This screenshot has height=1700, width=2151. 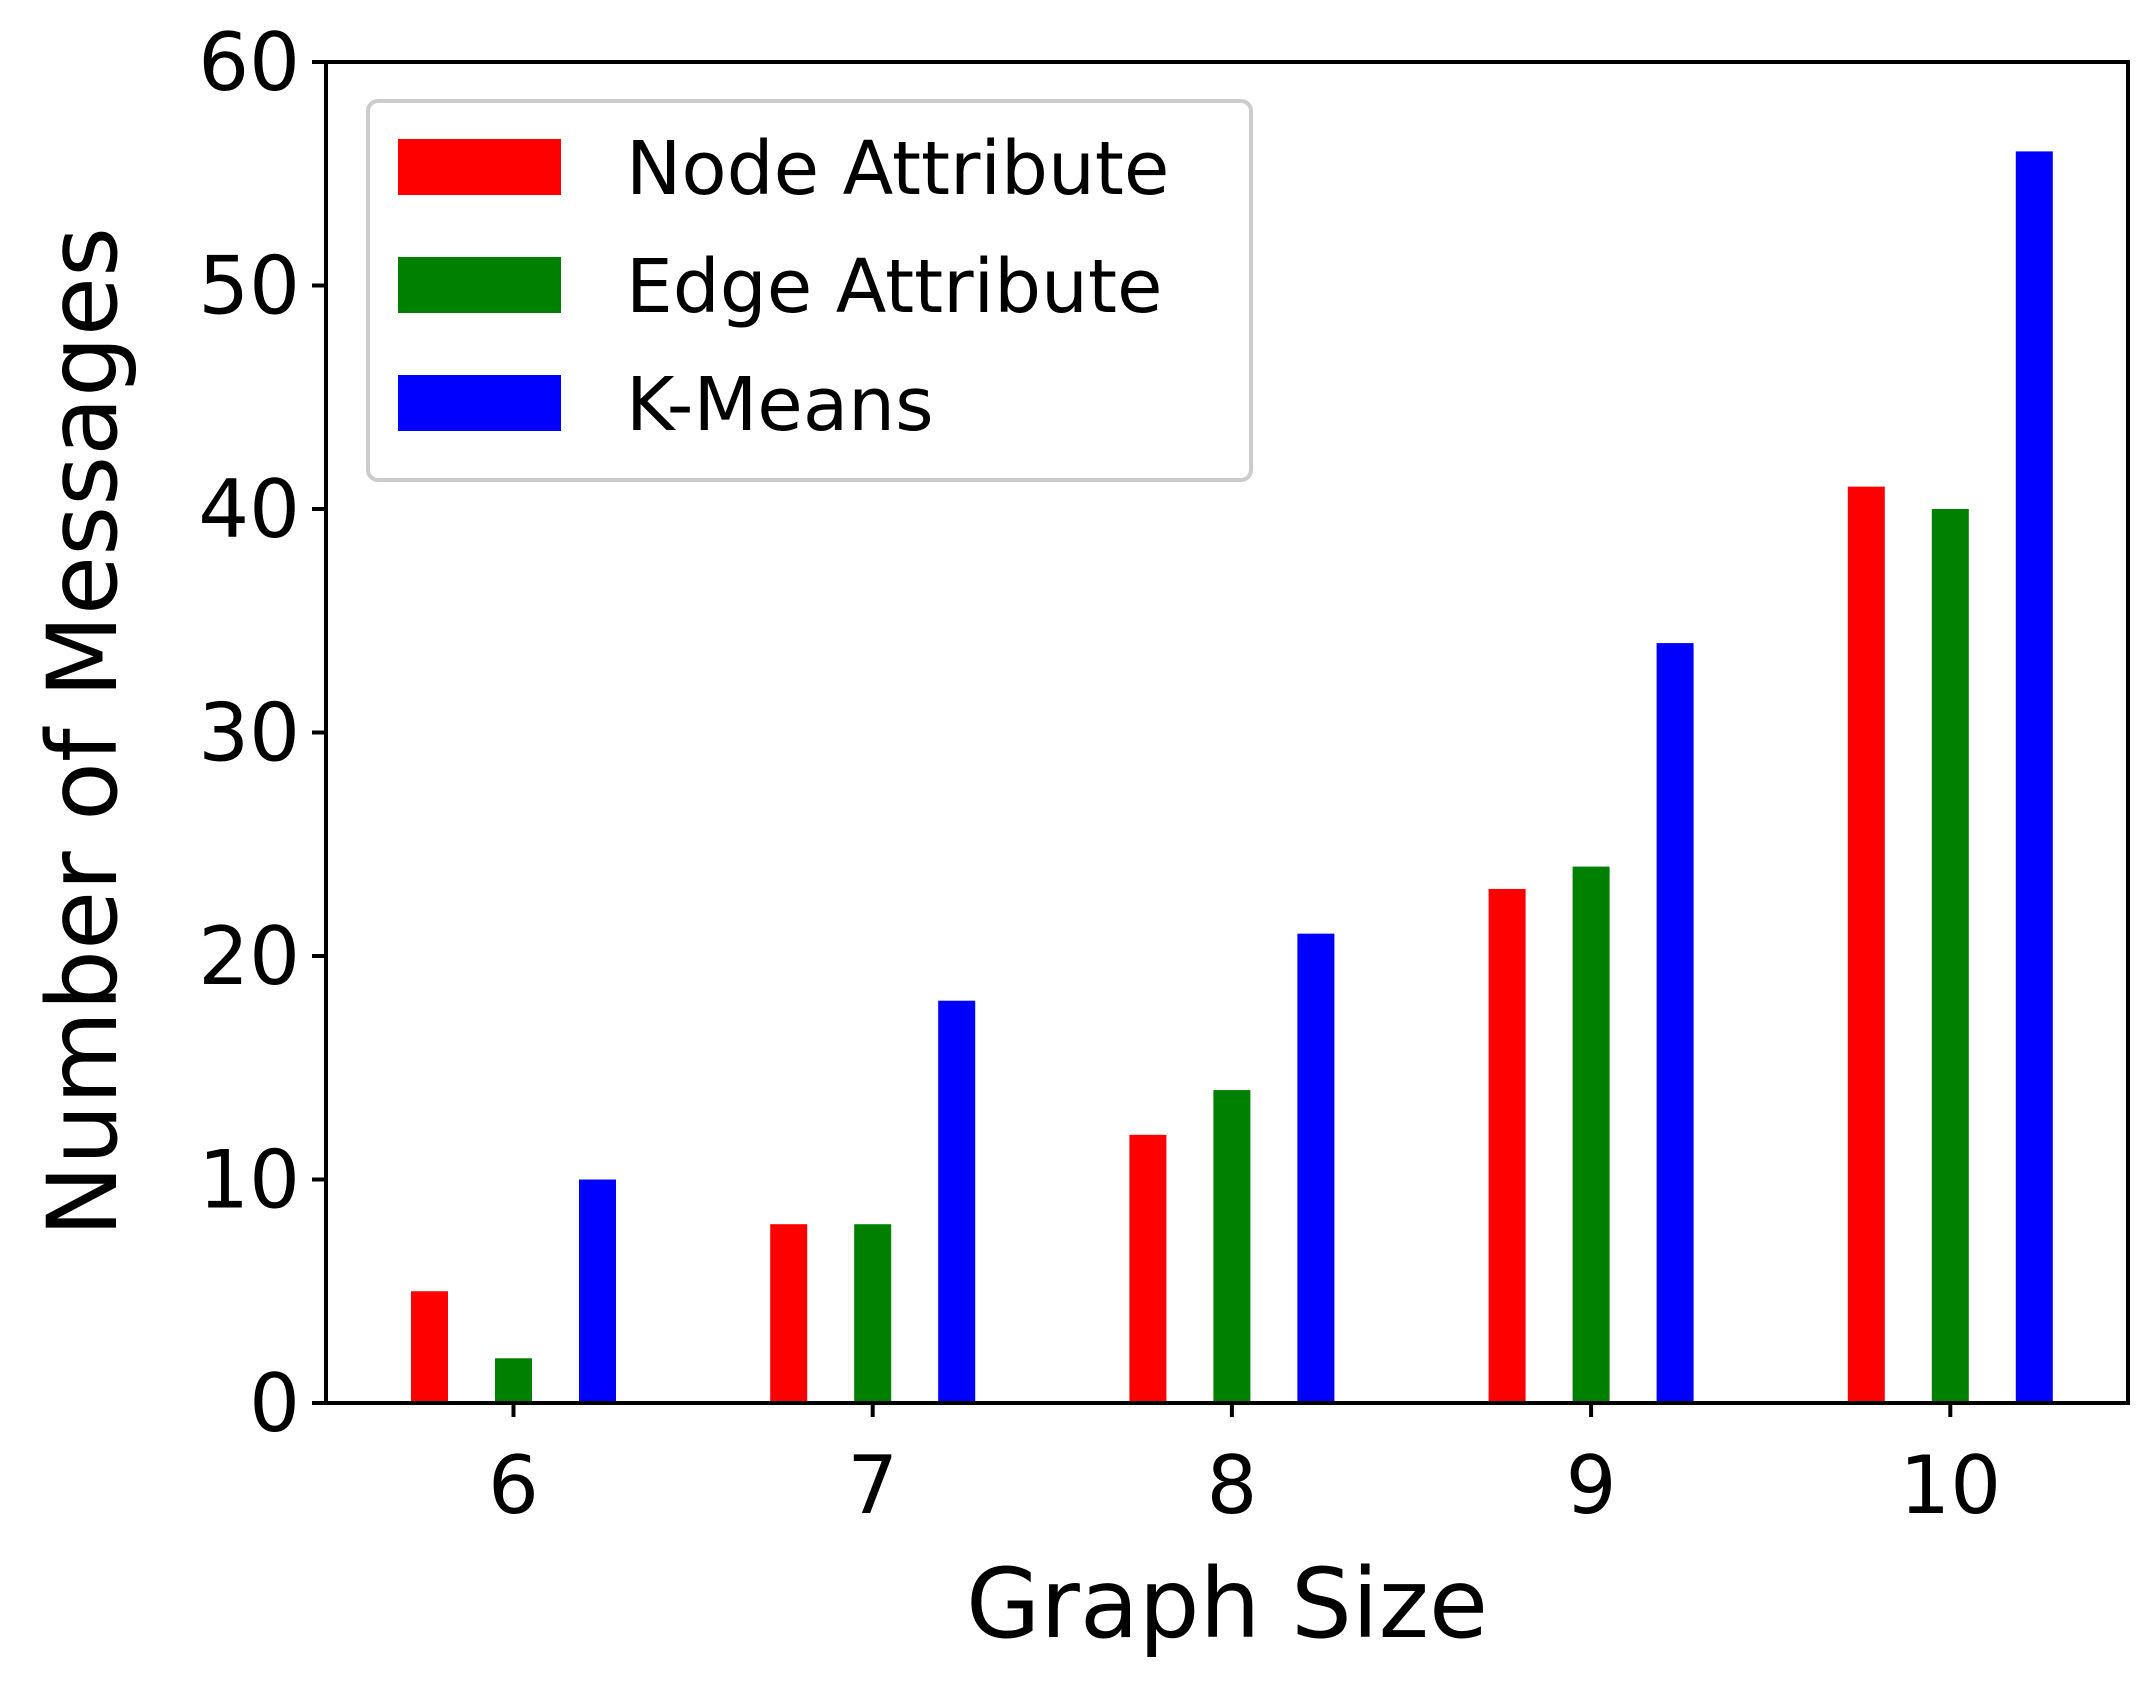 What do you see at coordinates (249, 62) in the screenshot?
I see `y-tick-label: 60` at bounding box center [249, 62].